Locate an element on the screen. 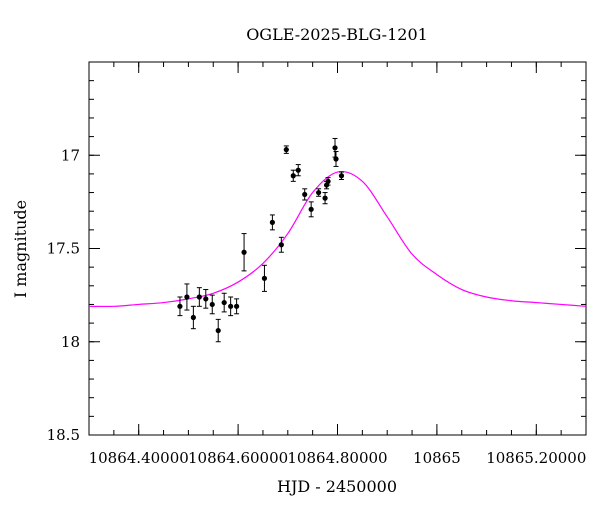 The height and width of the screenshot is (512, 600). x-tick-label: 10864.60000 is located at coordinates (238, 458).